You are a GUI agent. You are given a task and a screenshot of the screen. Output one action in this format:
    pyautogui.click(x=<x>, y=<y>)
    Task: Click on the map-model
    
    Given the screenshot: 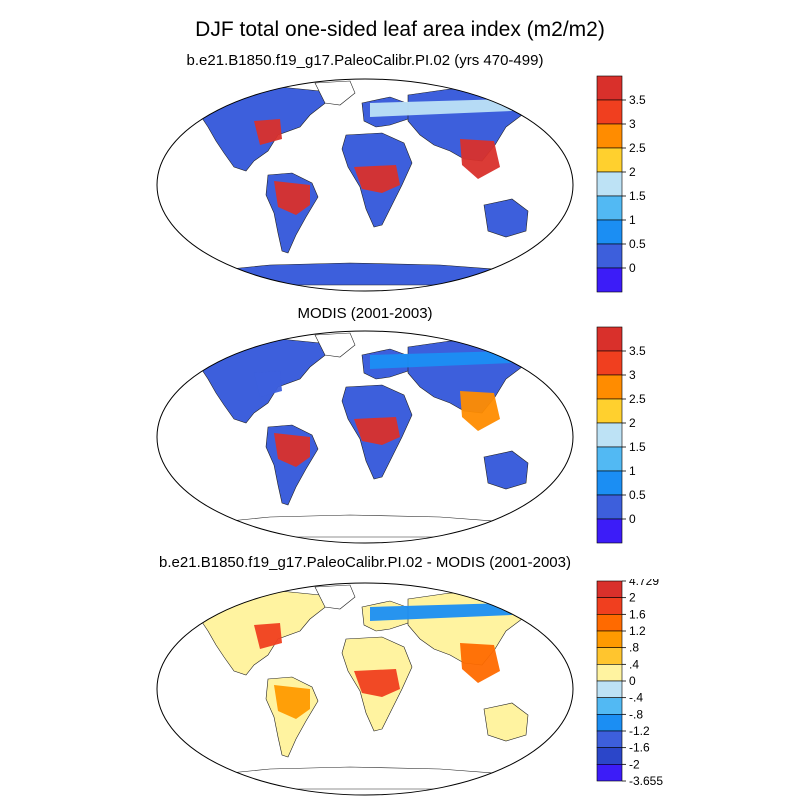 What is the action you would take?
    pyautogui.click(x=365, y=185)
    